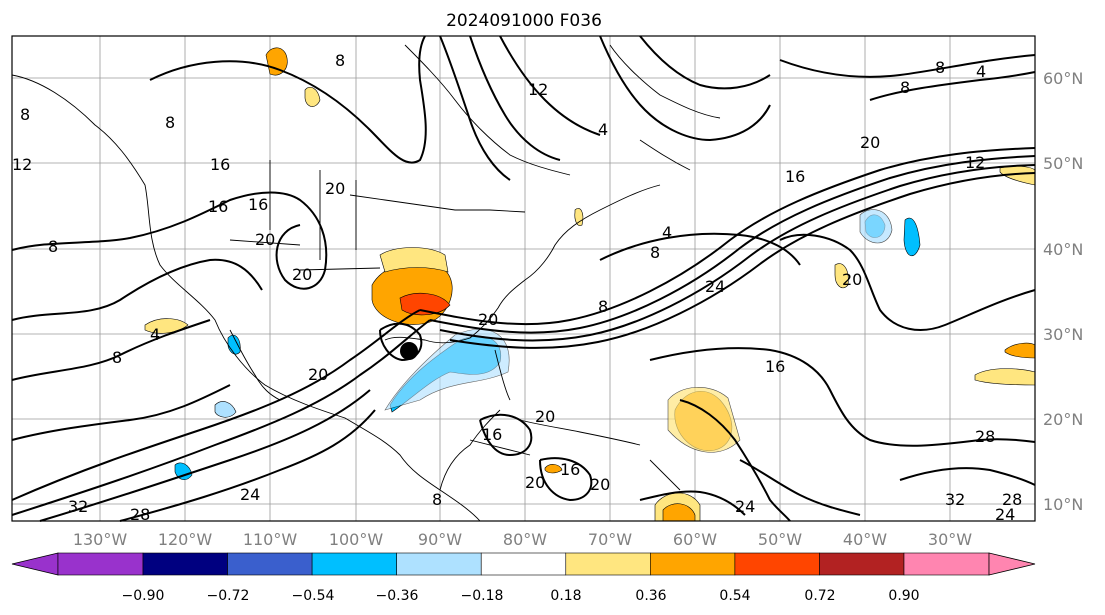 Image resolution: width=1105 pixels, height=615 pixels. I want to click on lat-label: 20°N, so click(1063, 419).